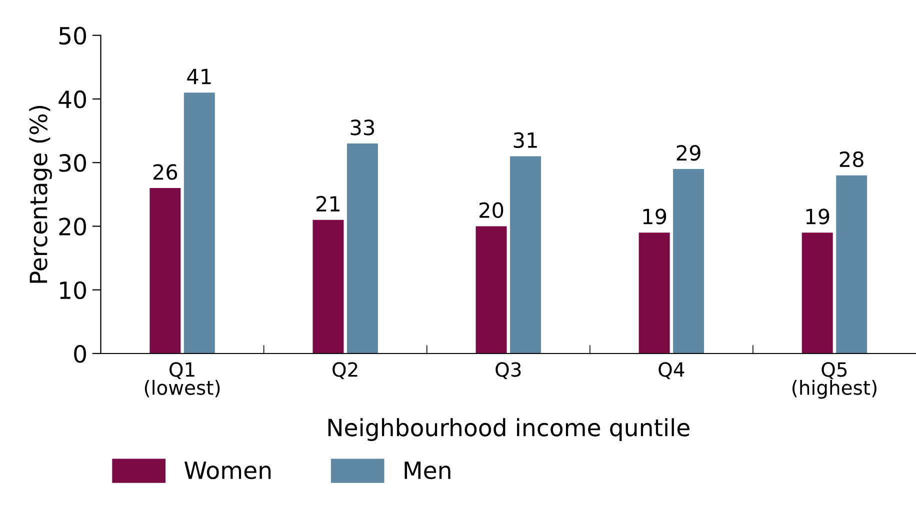 The width and height of the screenshot is (916, 505). I want to click on data-label: 20, so click(492, 210).